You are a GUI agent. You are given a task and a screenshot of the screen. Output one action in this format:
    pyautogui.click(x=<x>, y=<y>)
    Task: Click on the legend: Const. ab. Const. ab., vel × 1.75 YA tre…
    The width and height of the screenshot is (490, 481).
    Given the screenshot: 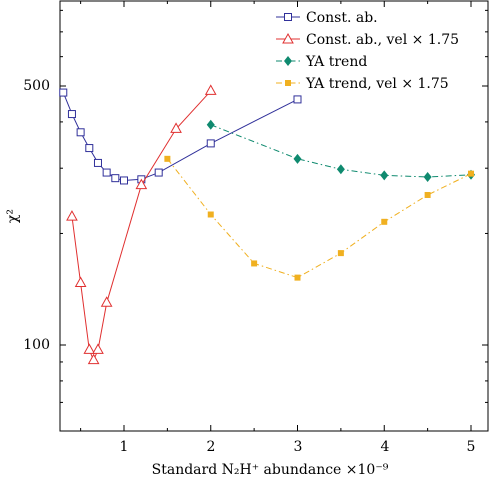 What is the action you would take?
    pyautogui.click(x=367, y=51)
    